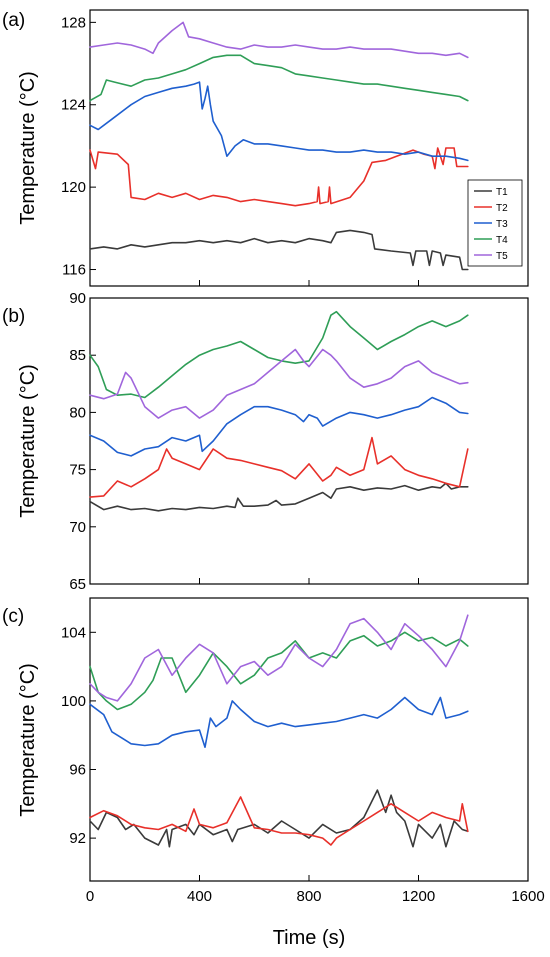  Describe the element at coordinates (502, 240) in the screenshot. I see `legend-label-t4: T4` at that location.